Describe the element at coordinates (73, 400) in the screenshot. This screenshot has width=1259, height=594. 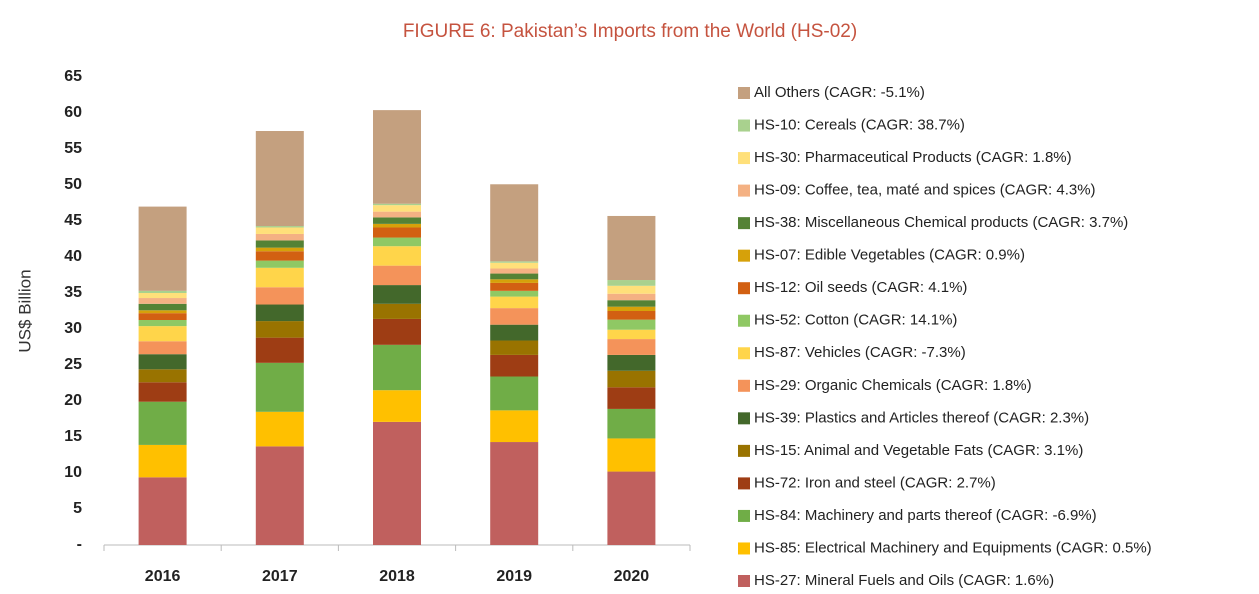
I see `y-tick-label: 20` at that location.